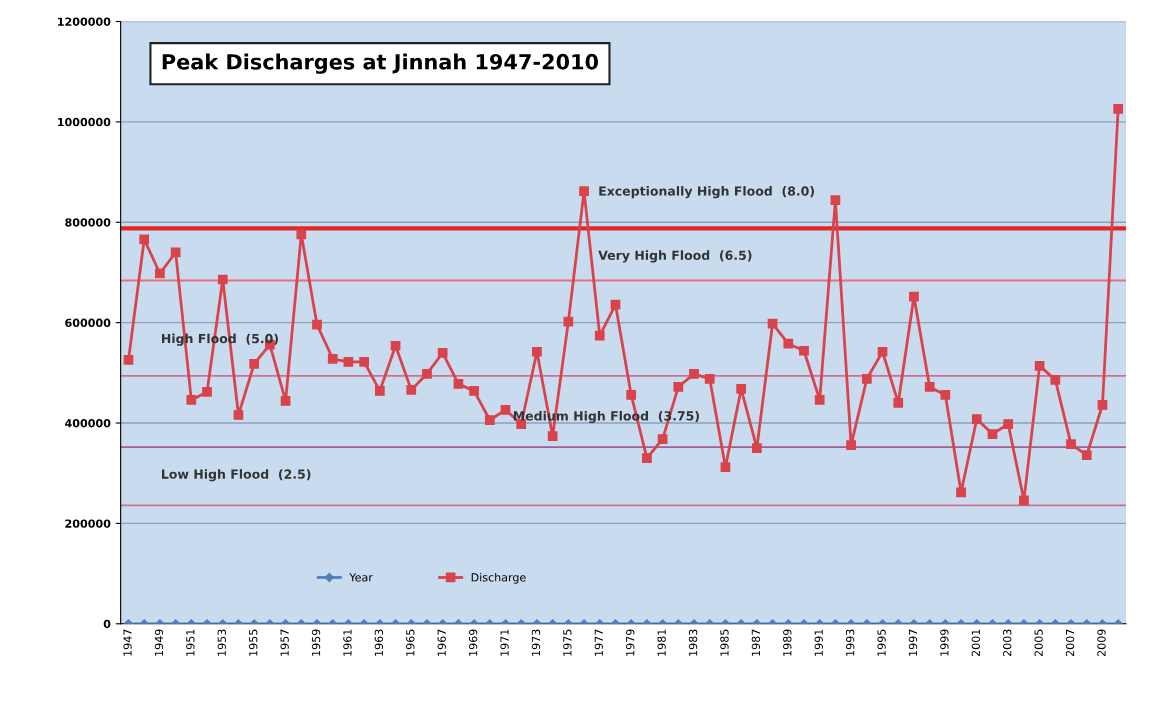 This screenshot has width=1149, height=717. I want to click on x-tick-label: 1953, so click(221, 642).